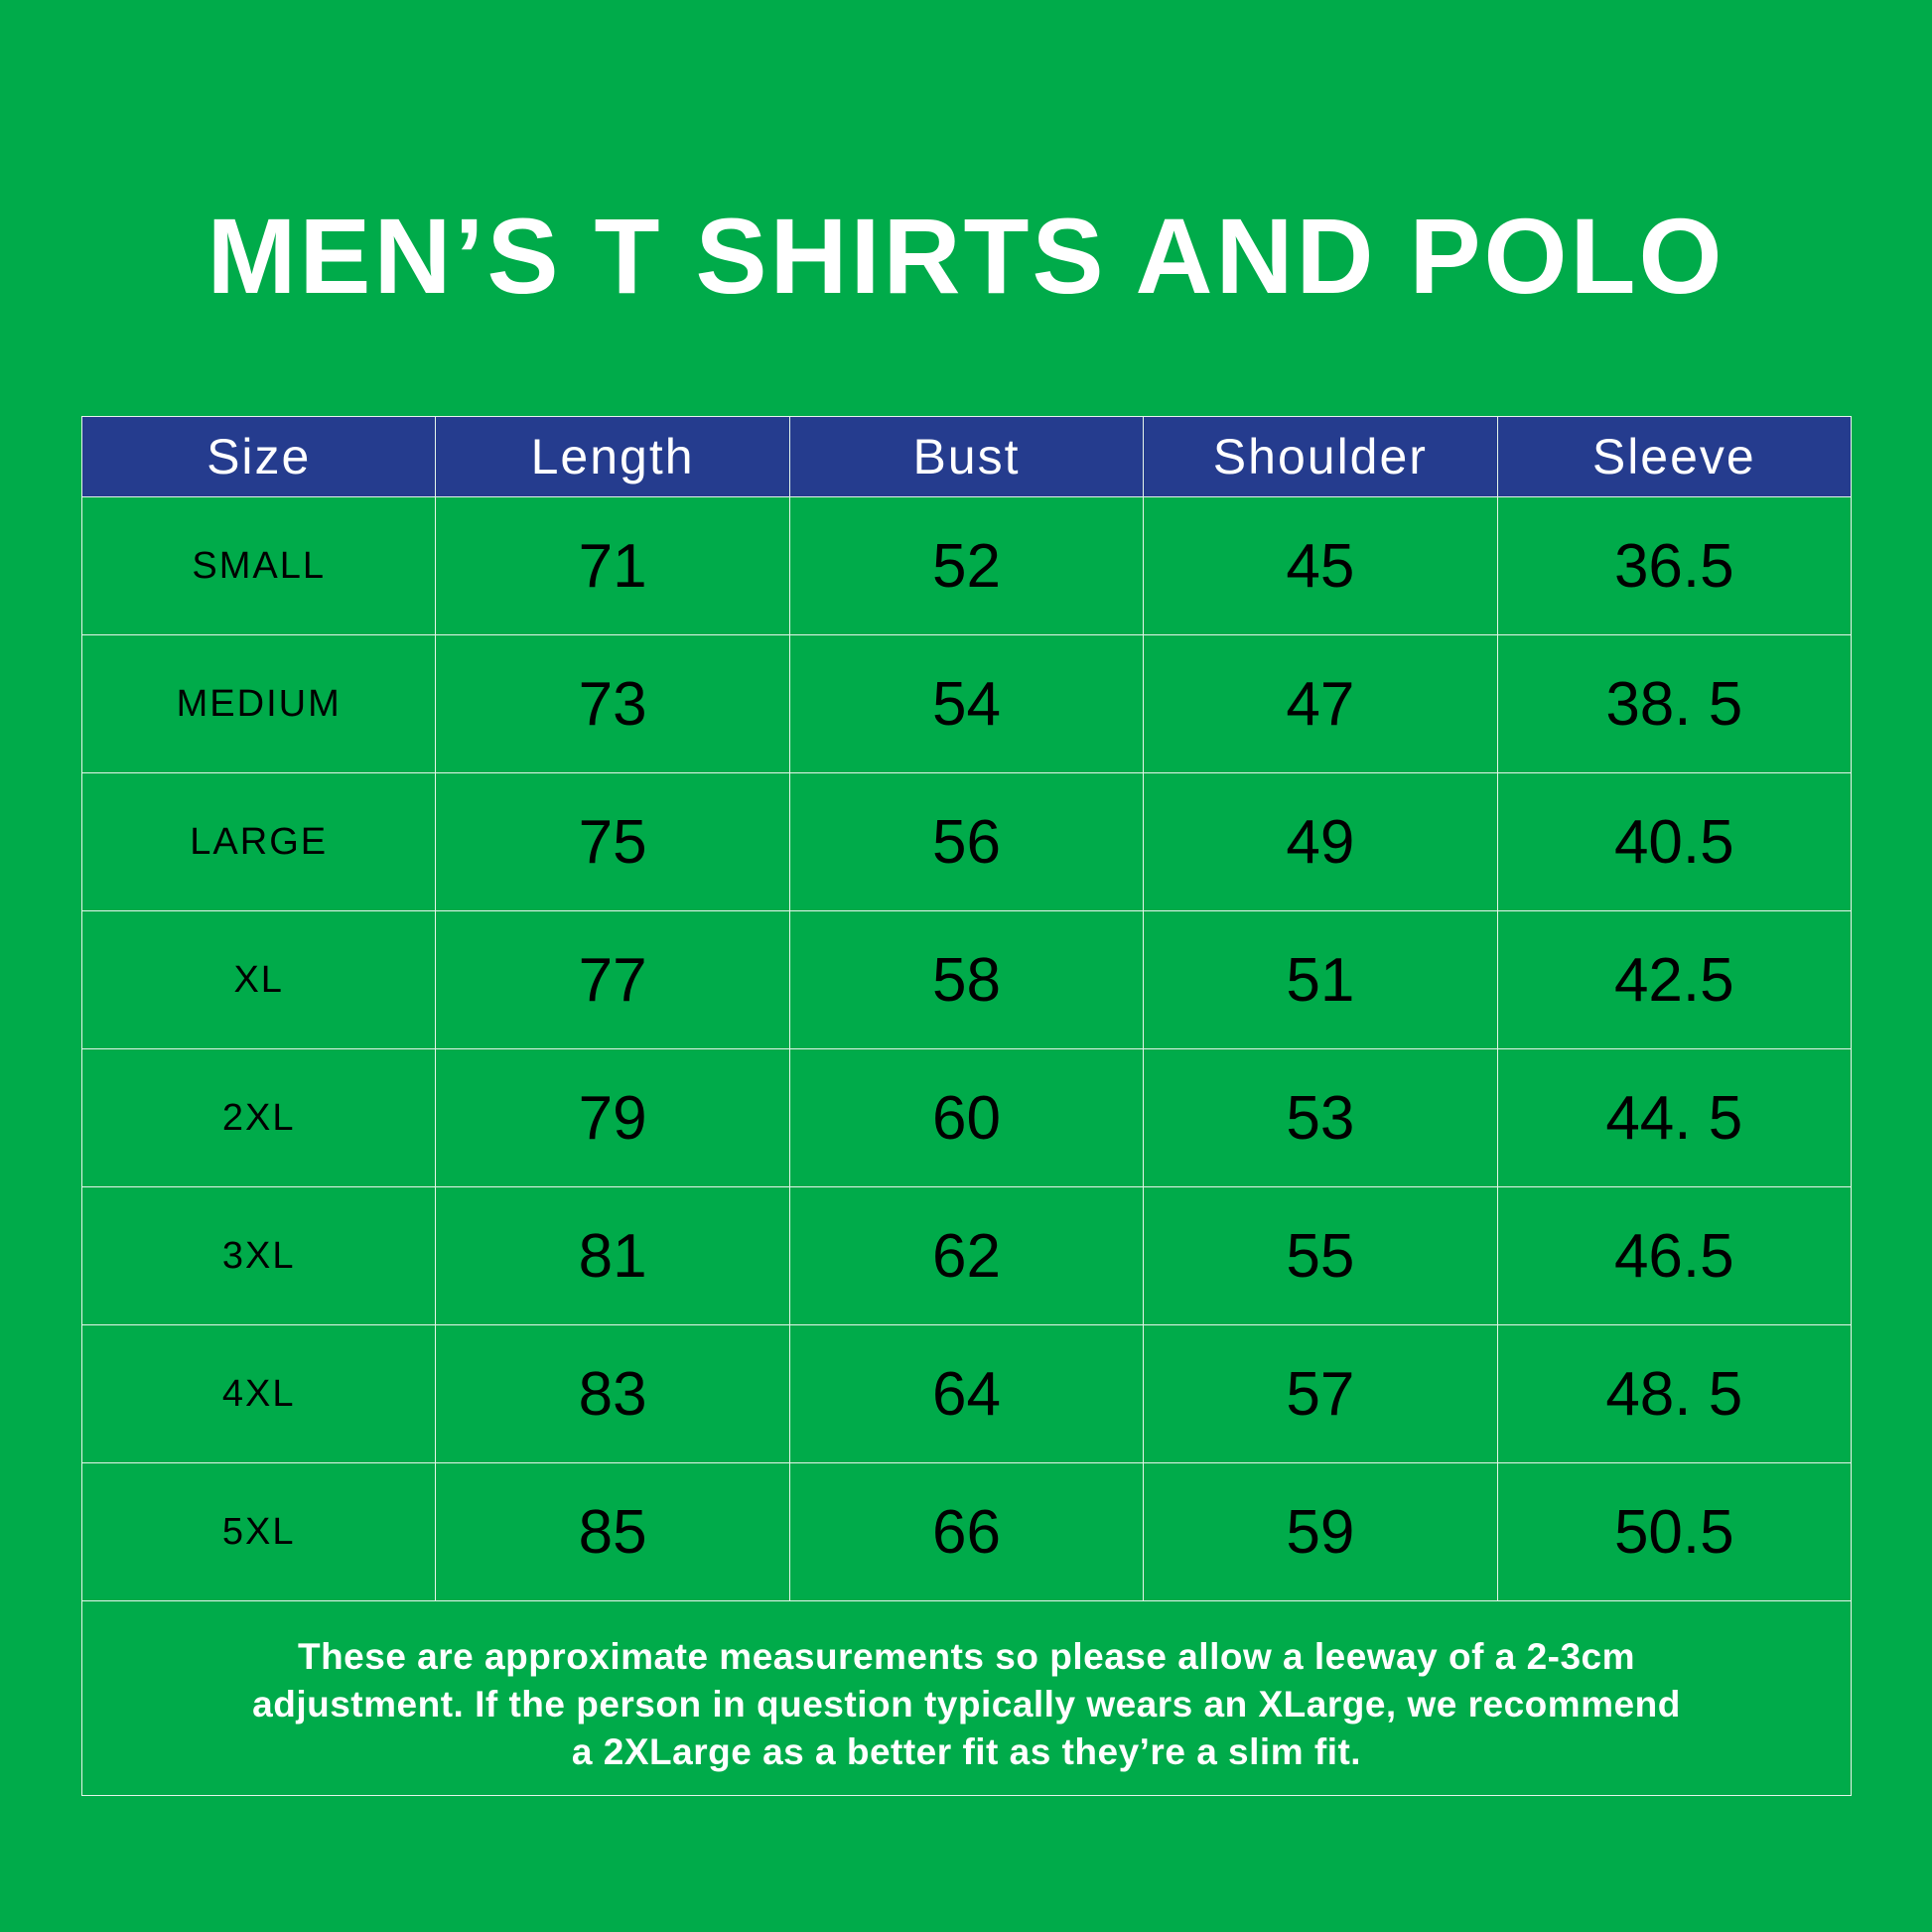  I want to click on measurement: 60, so click(967, 1117).